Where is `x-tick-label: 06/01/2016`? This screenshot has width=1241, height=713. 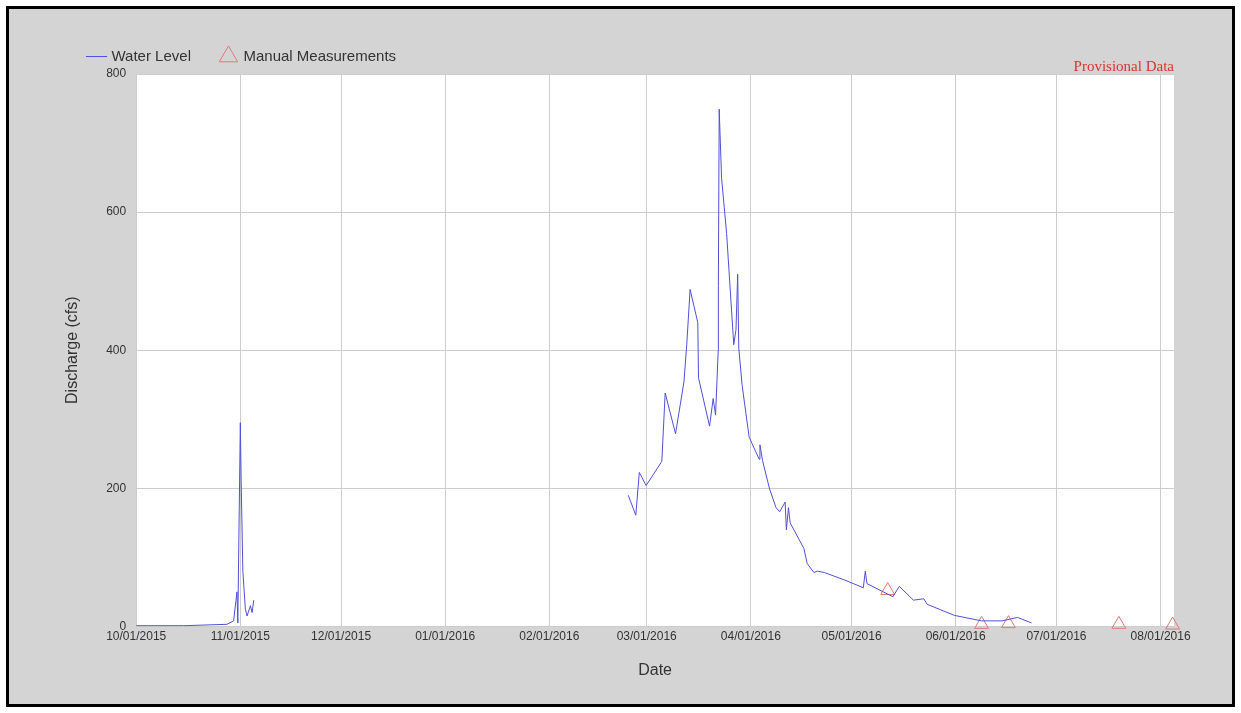
x-tick-label: 06/01/2016 is located at coordinates (956, 635).